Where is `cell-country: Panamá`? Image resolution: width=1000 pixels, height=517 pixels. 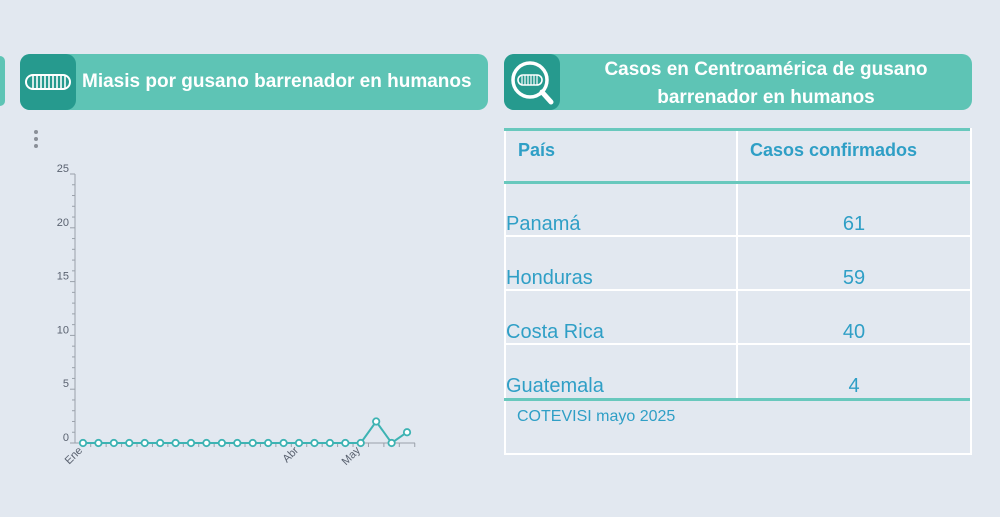 cell-country: Panamá is located at coordinates (543, 224).